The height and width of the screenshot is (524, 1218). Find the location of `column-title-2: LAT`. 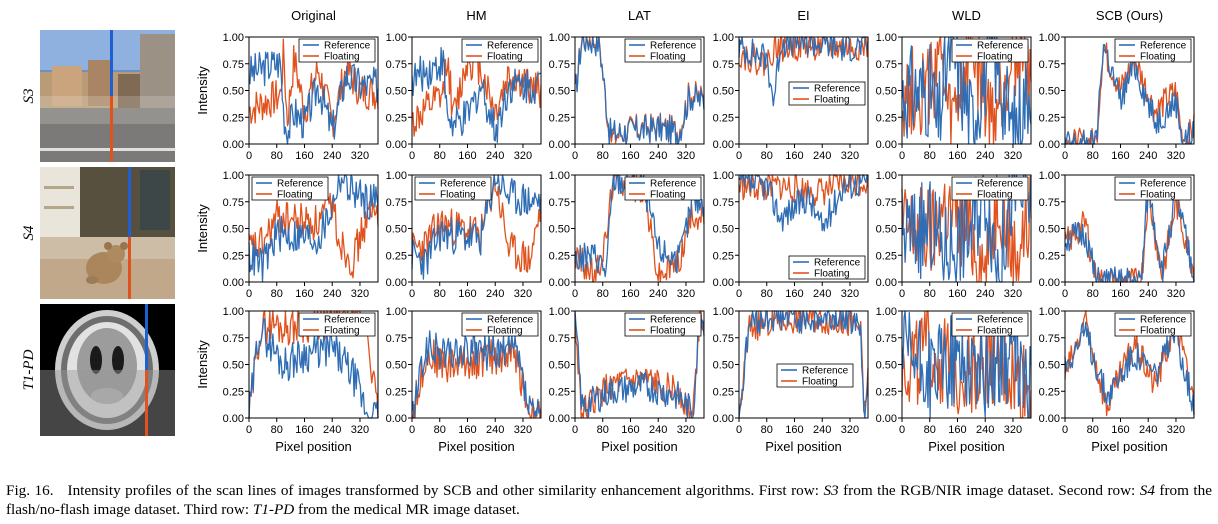

column-title-2: LAT is located at coordinates (639, 15).